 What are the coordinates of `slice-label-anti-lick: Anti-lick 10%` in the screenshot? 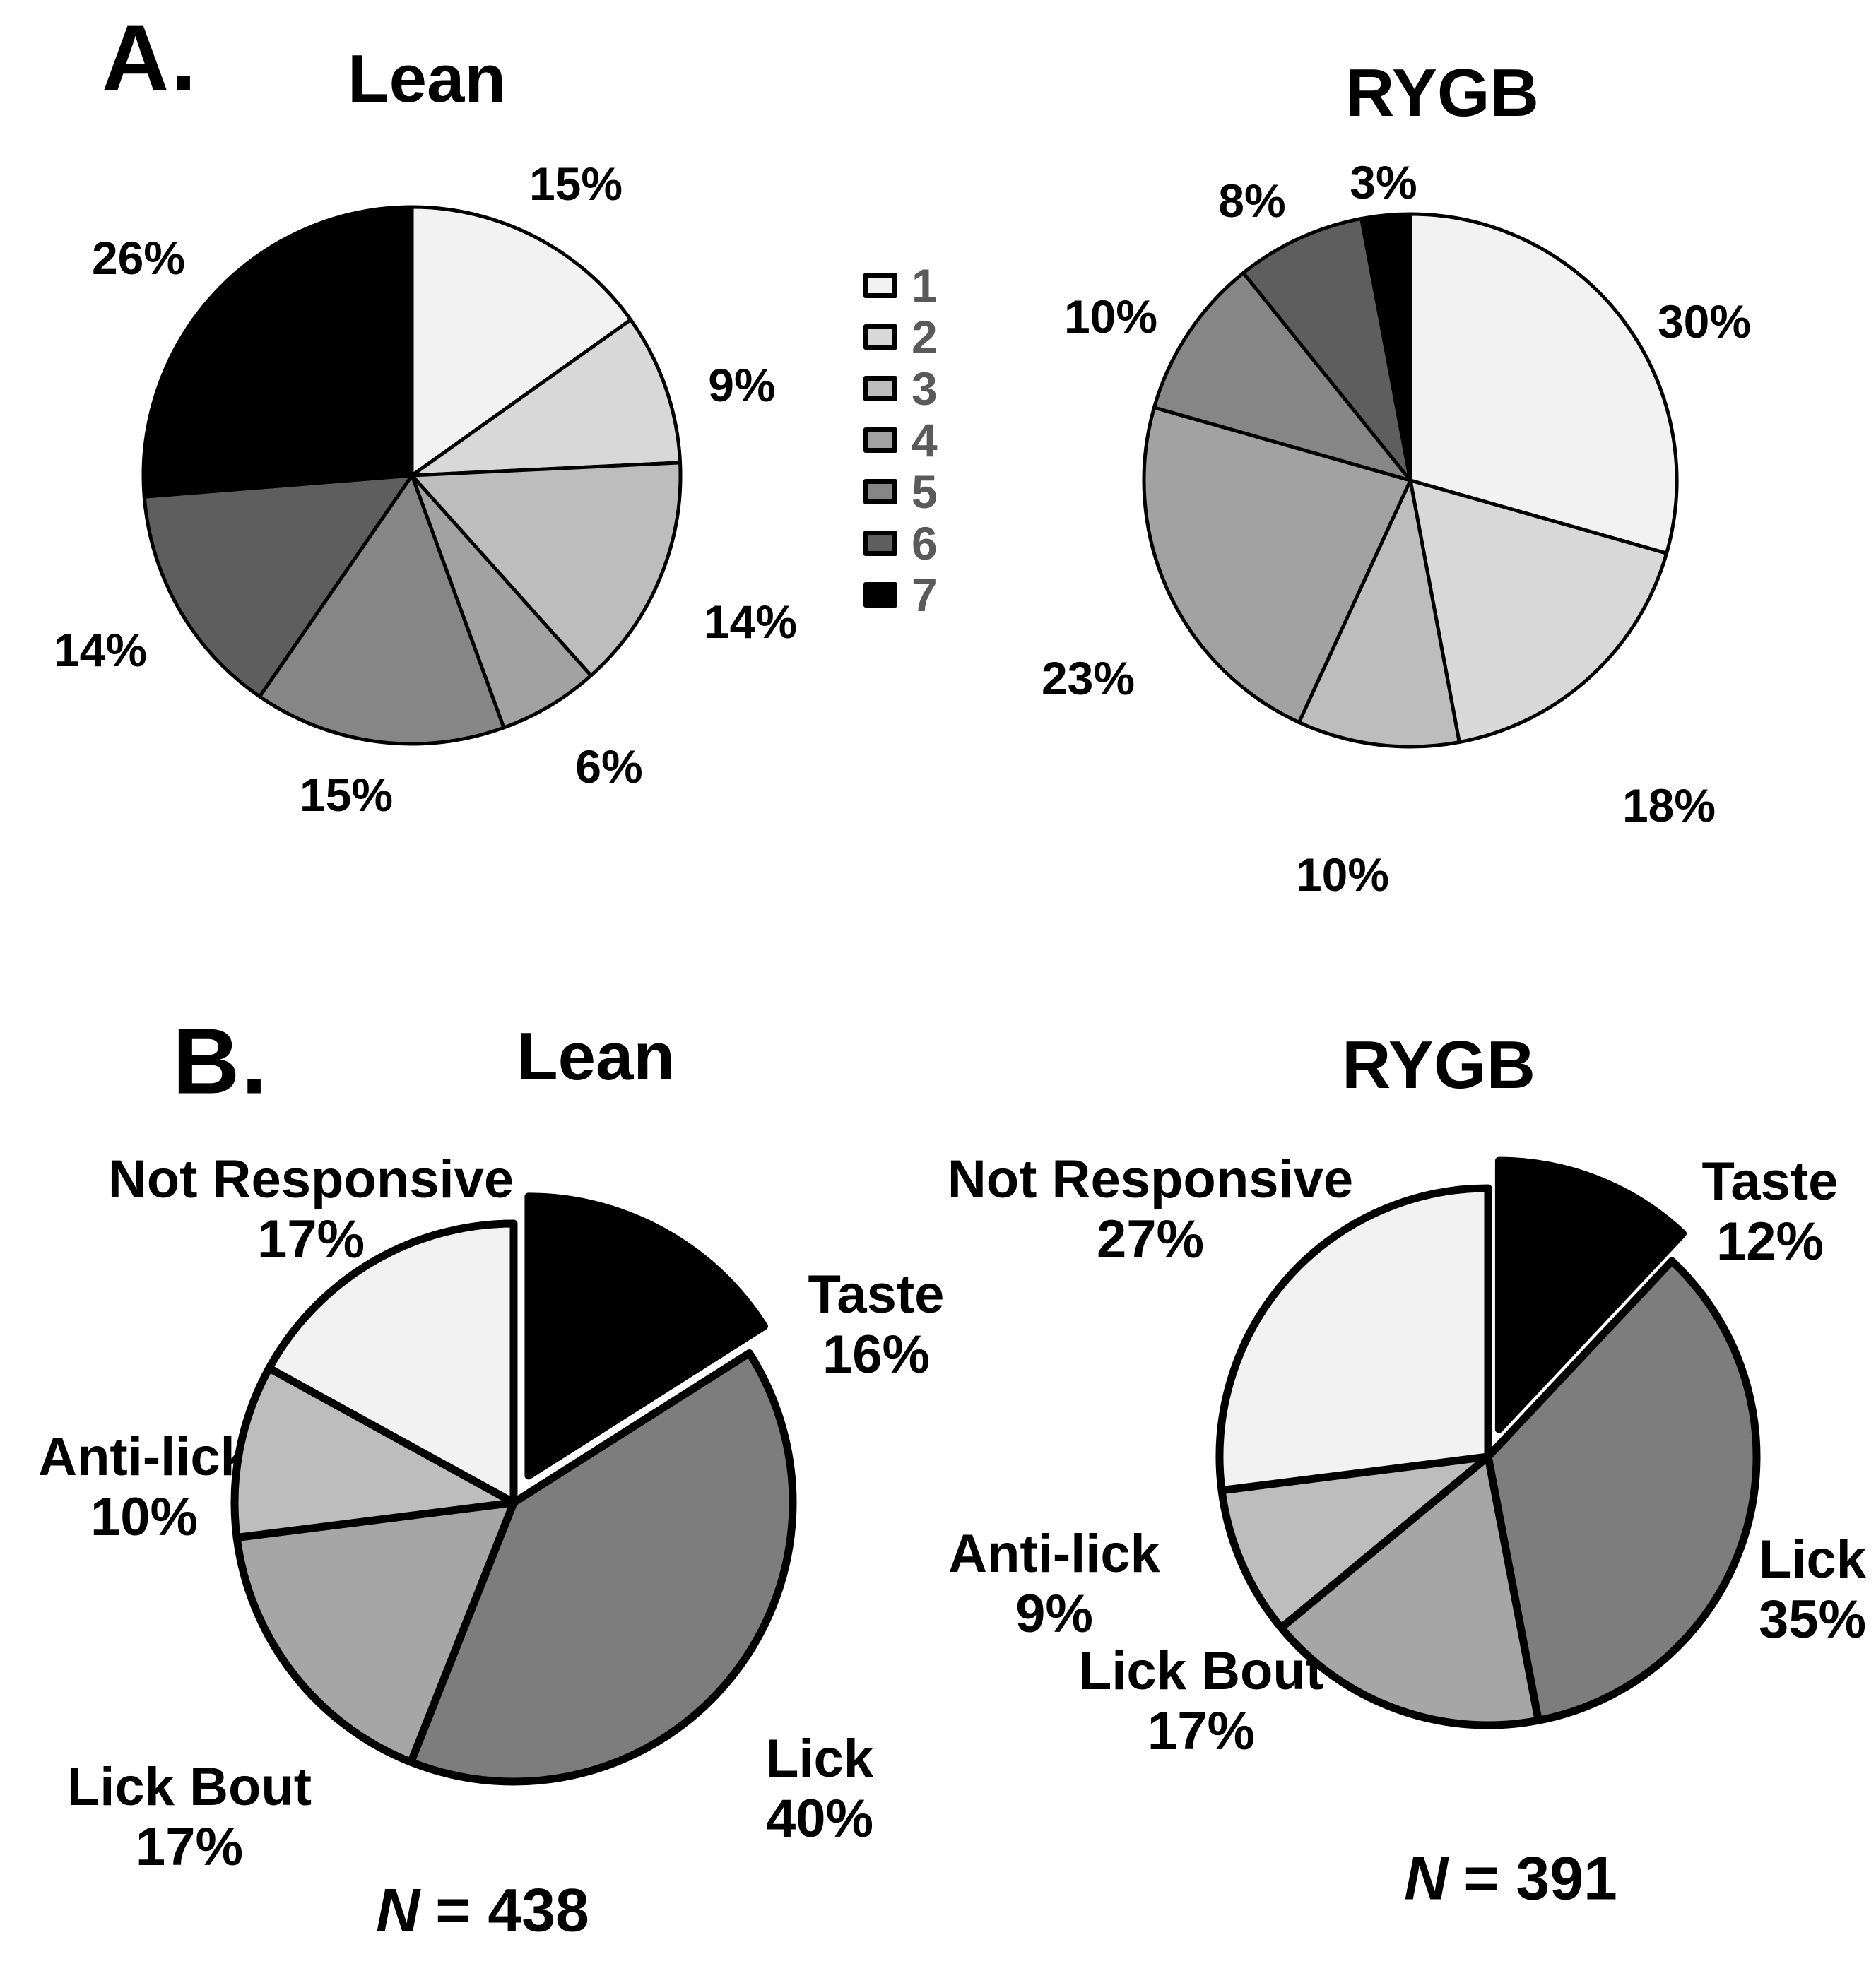 It's located at (144, 1487).